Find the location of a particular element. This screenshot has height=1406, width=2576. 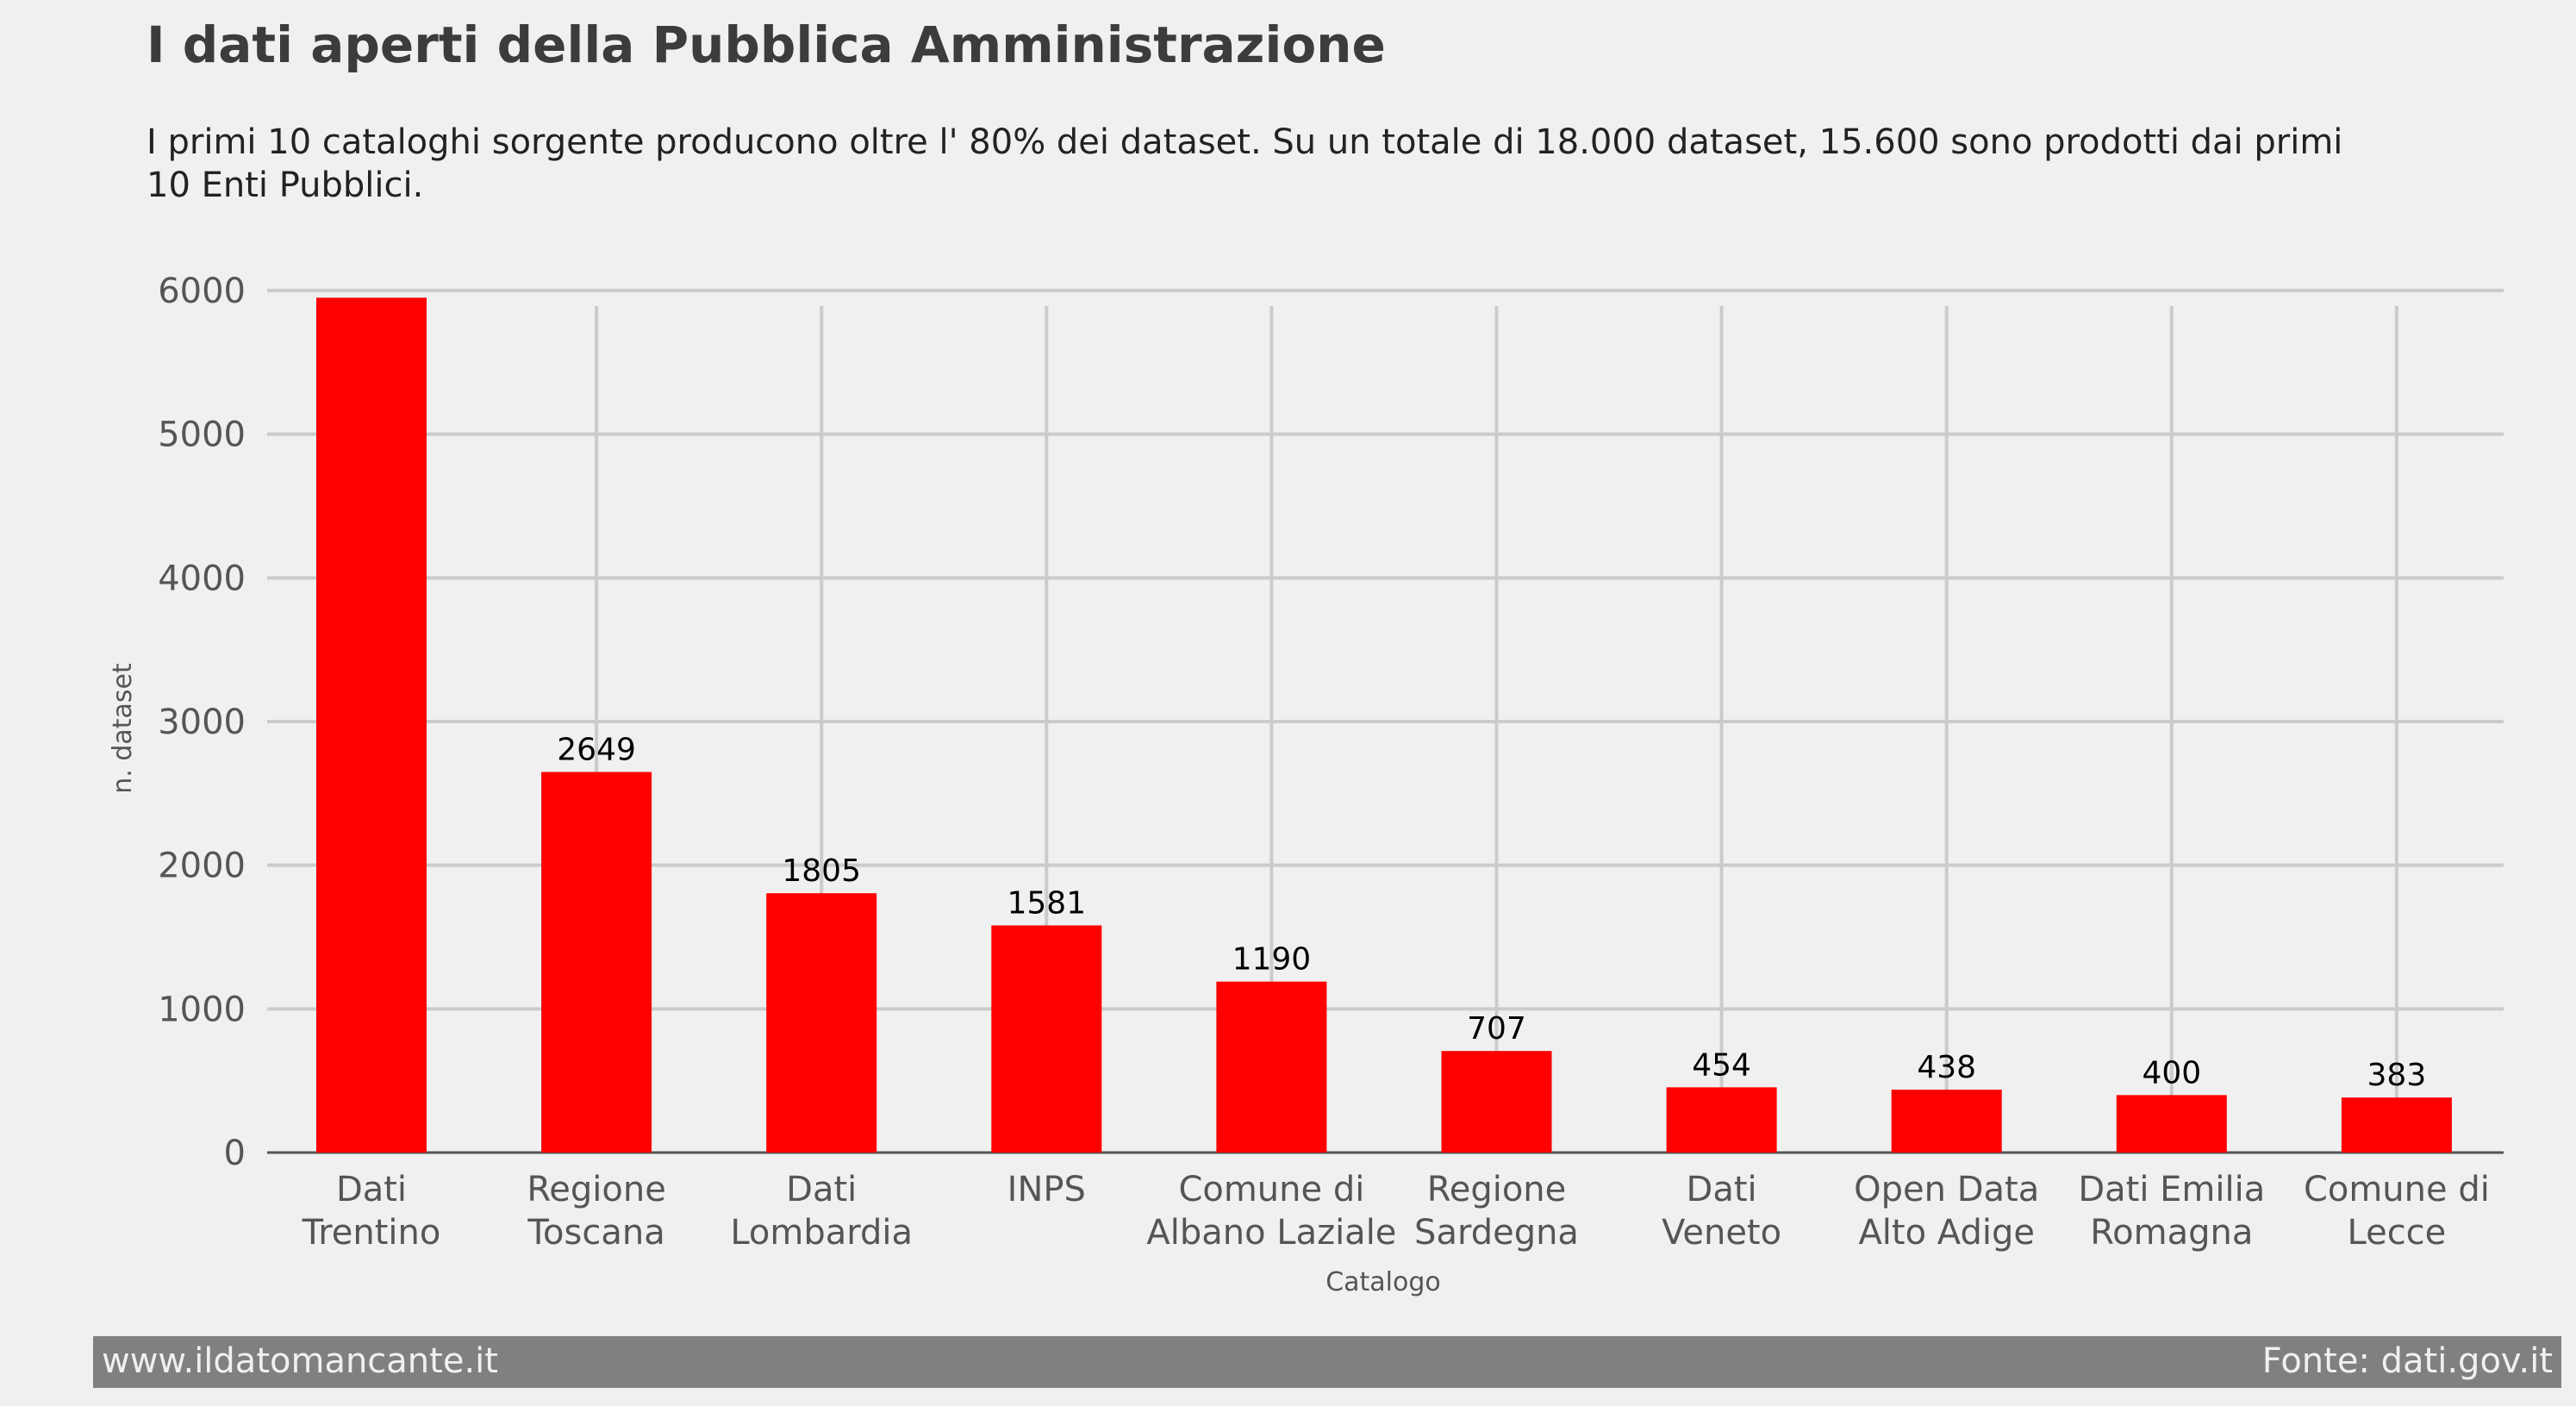

x-tick-label: Open Data Alto Adige is located at coordinates (1946, 1211).